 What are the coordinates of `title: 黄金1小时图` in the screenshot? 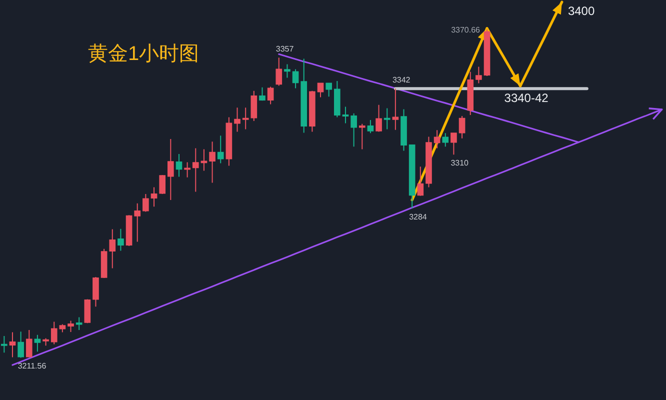 It's located at (144, 54).